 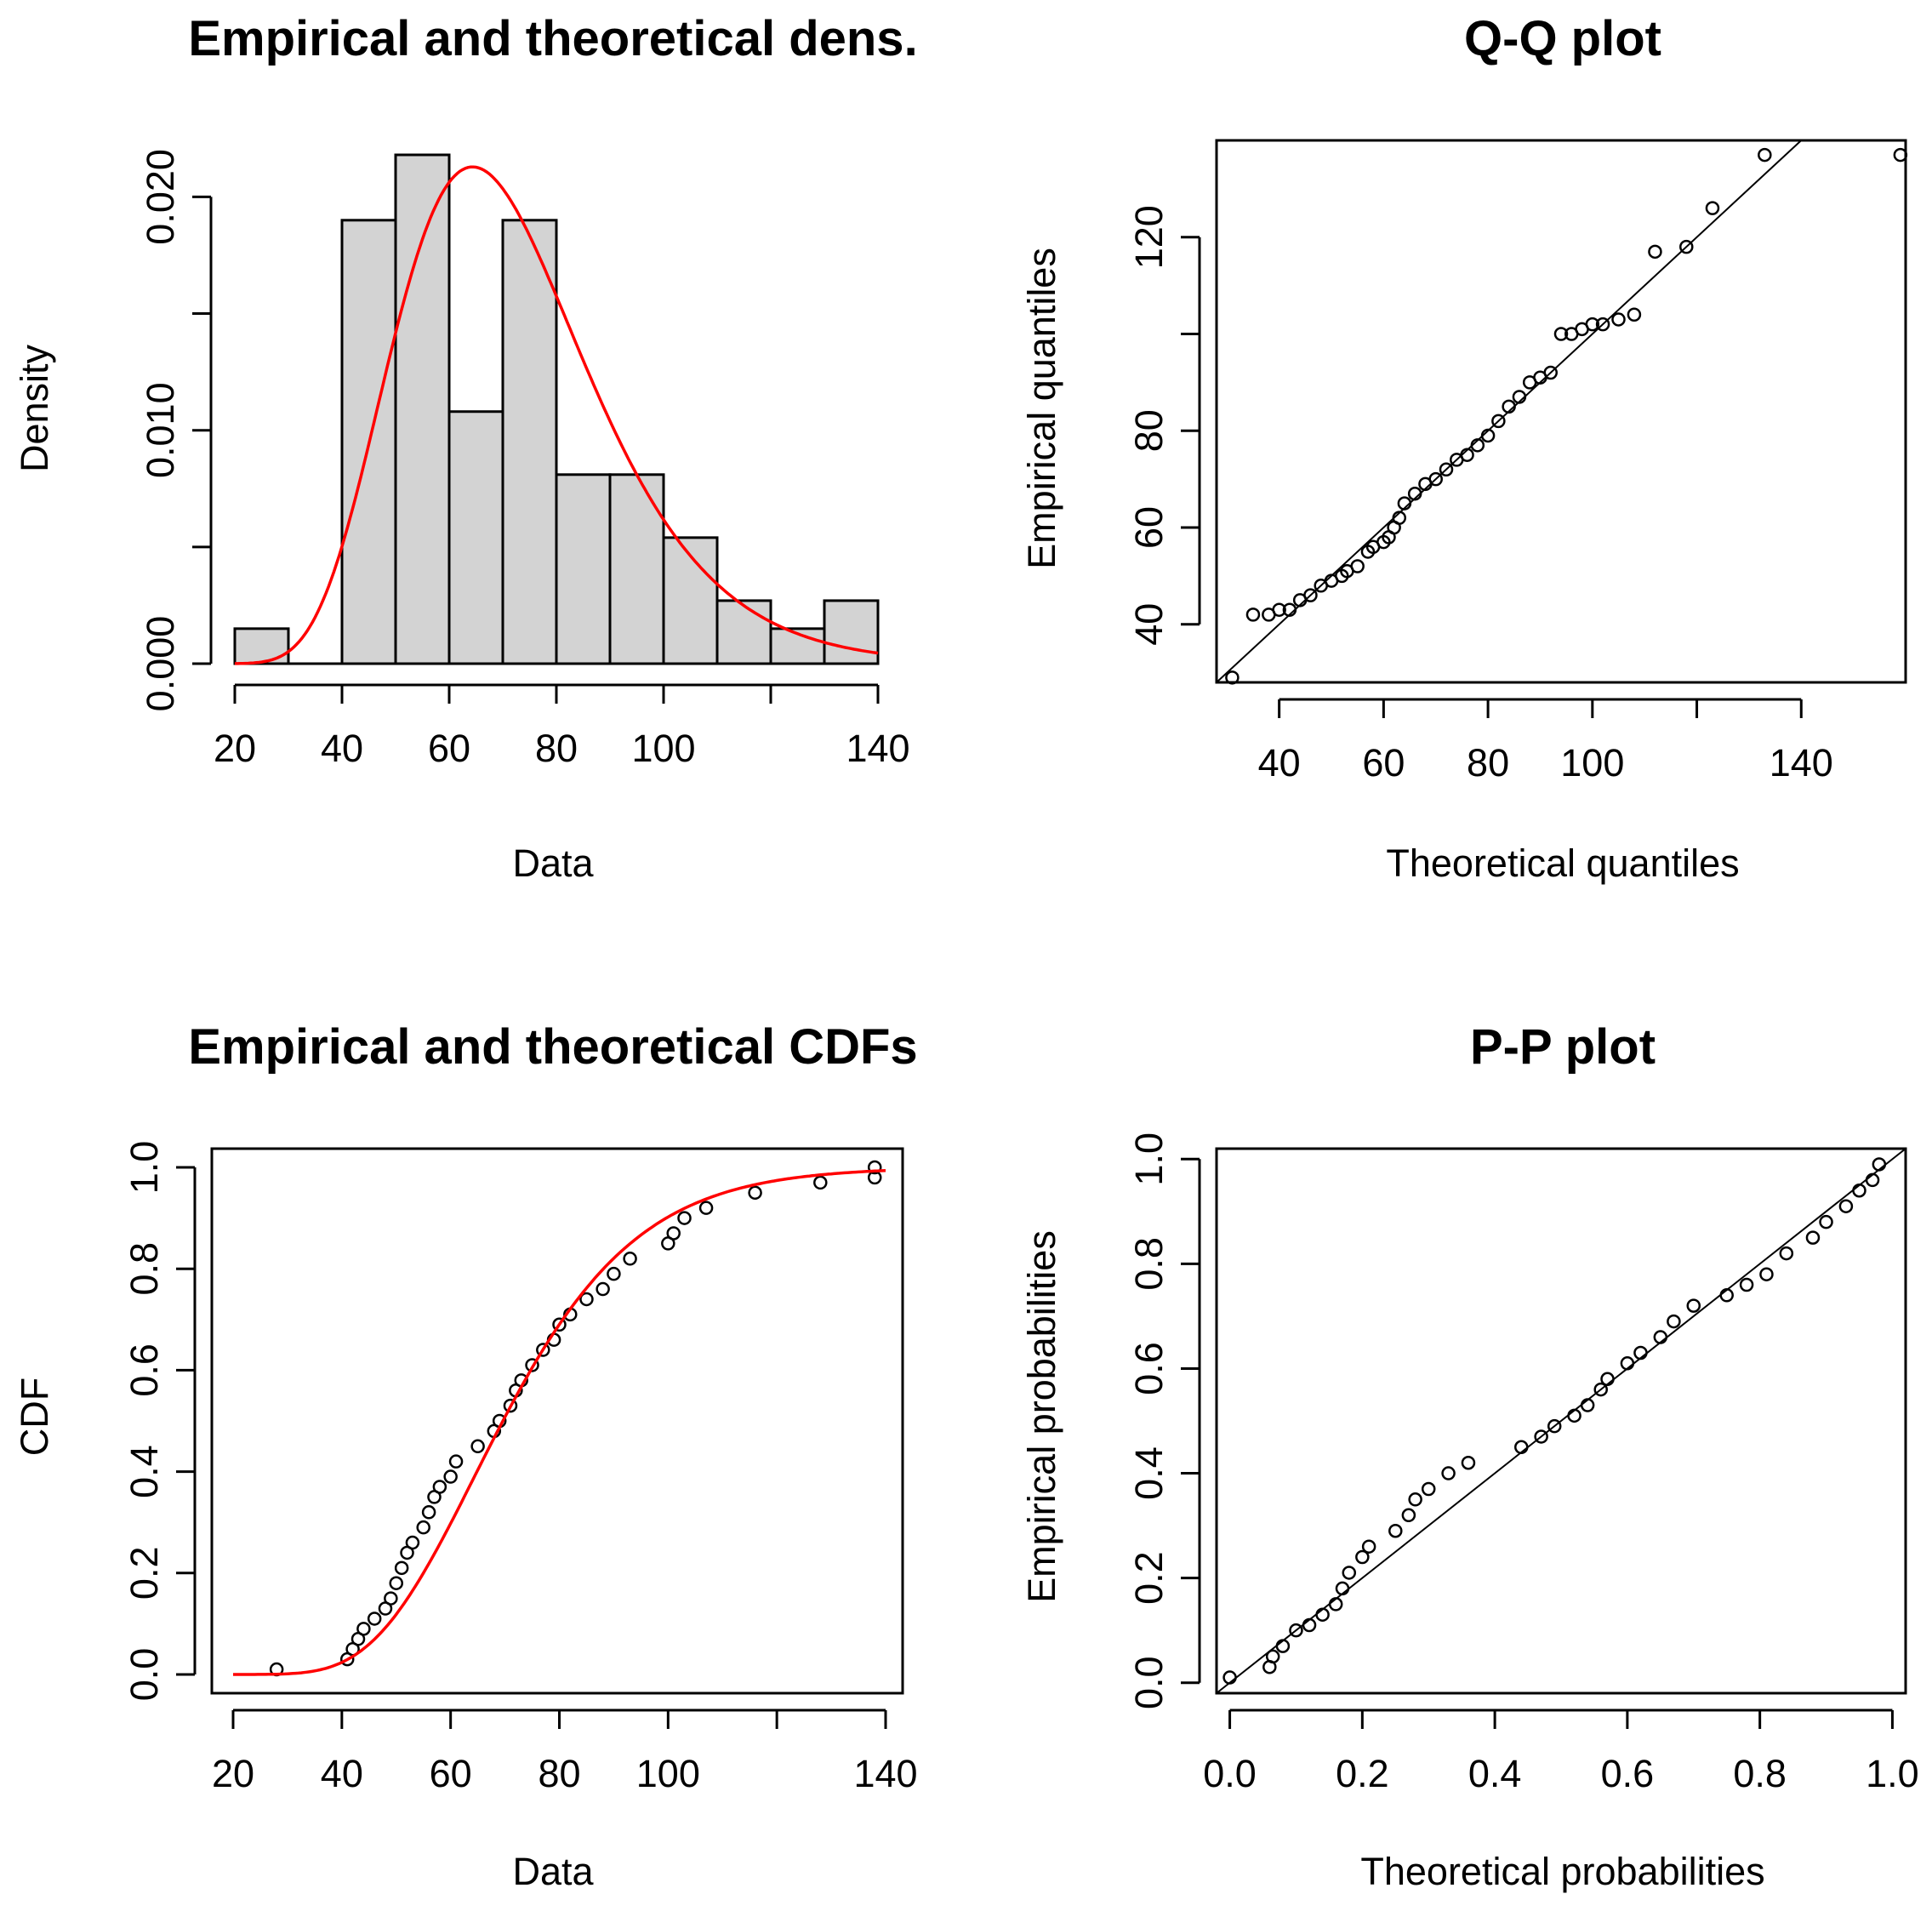 I want to click on density-y-tick-label: 0.020, so click(x=160, y=197).